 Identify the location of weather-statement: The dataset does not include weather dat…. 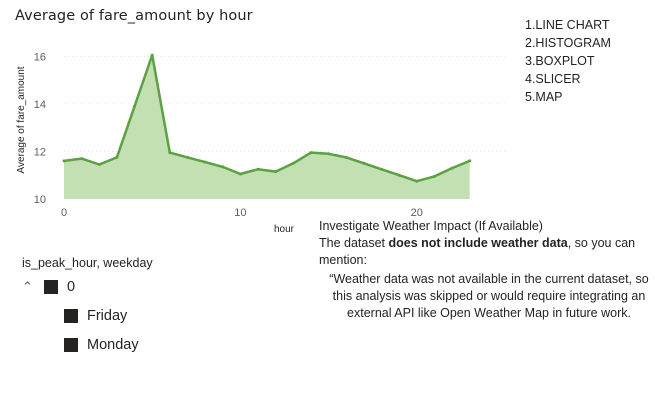
(487, 243).